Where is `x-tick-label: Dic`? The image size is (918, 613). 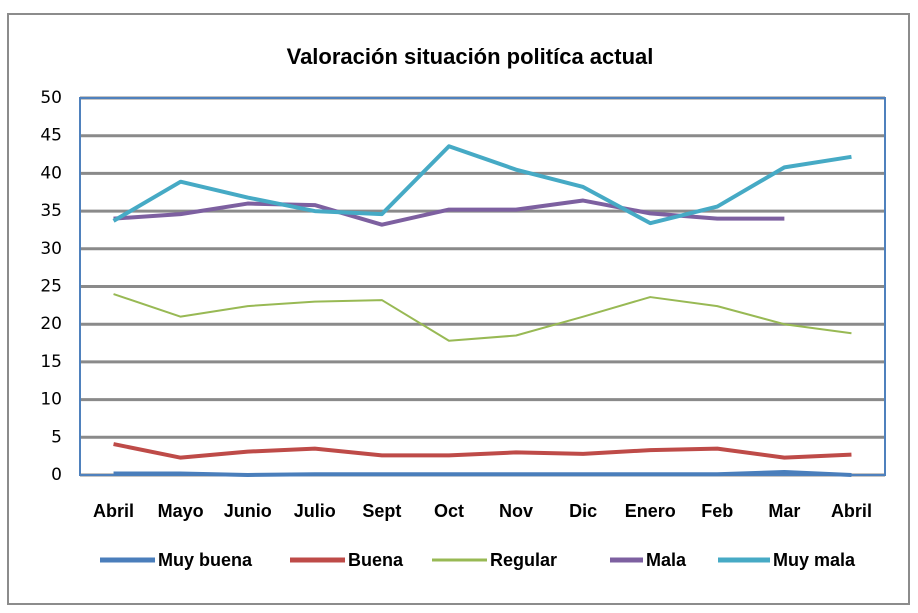 x-tick-label: Dic is located at coordinates (583, 511).